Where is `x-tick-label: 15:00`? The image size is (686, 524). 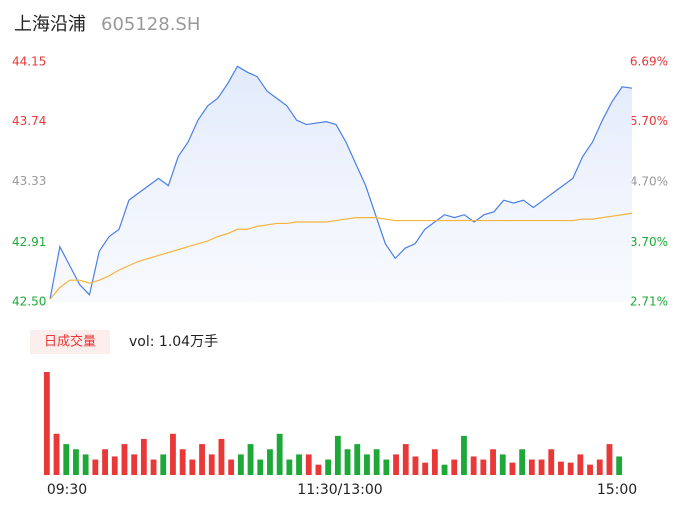
x-tick-label: 15:00 is located at coordinates (617, 490).